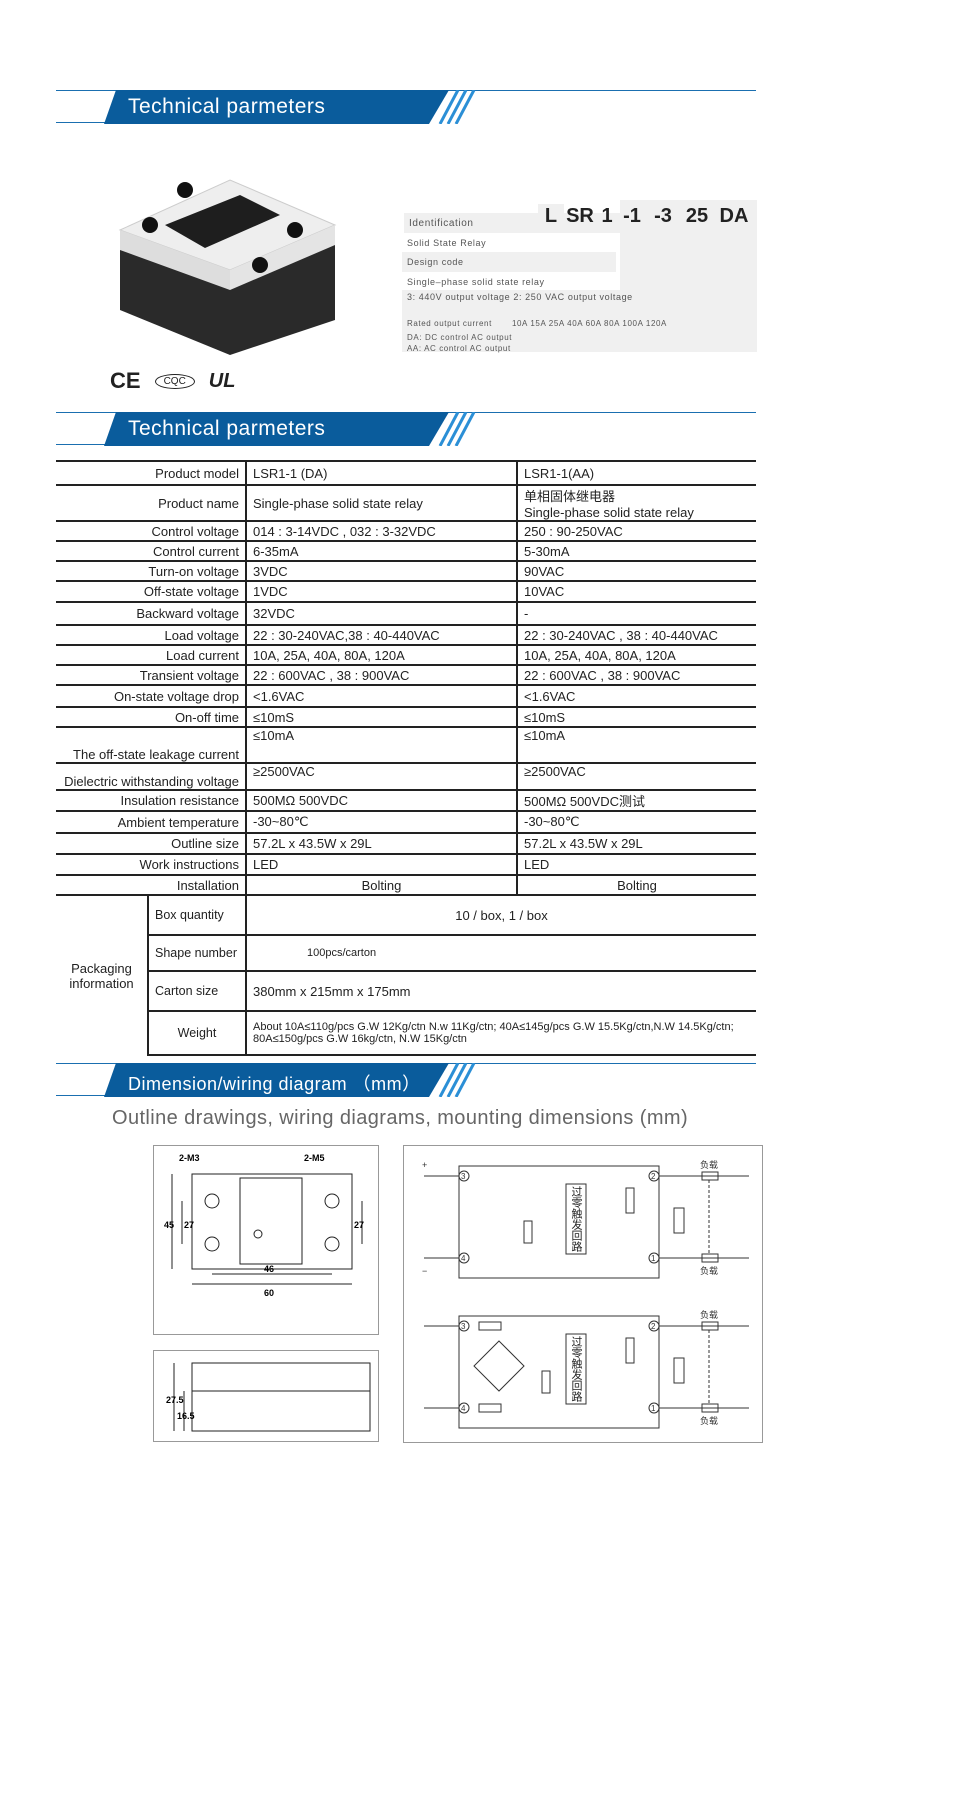 This screenshot has height=1814, width=967. Describe the element at coordinates (424, 1165) in the screenshot. I see `terminal-label: +` at that location.